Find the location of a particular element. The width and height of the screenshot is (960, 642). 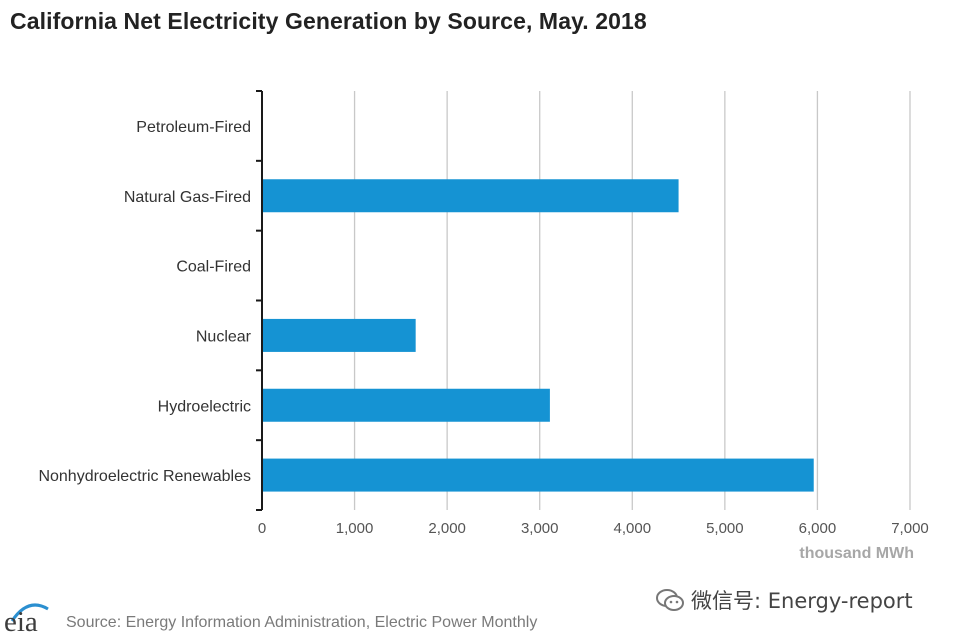

x-tick-label: 5,000 is located at coordinates (725, 528).